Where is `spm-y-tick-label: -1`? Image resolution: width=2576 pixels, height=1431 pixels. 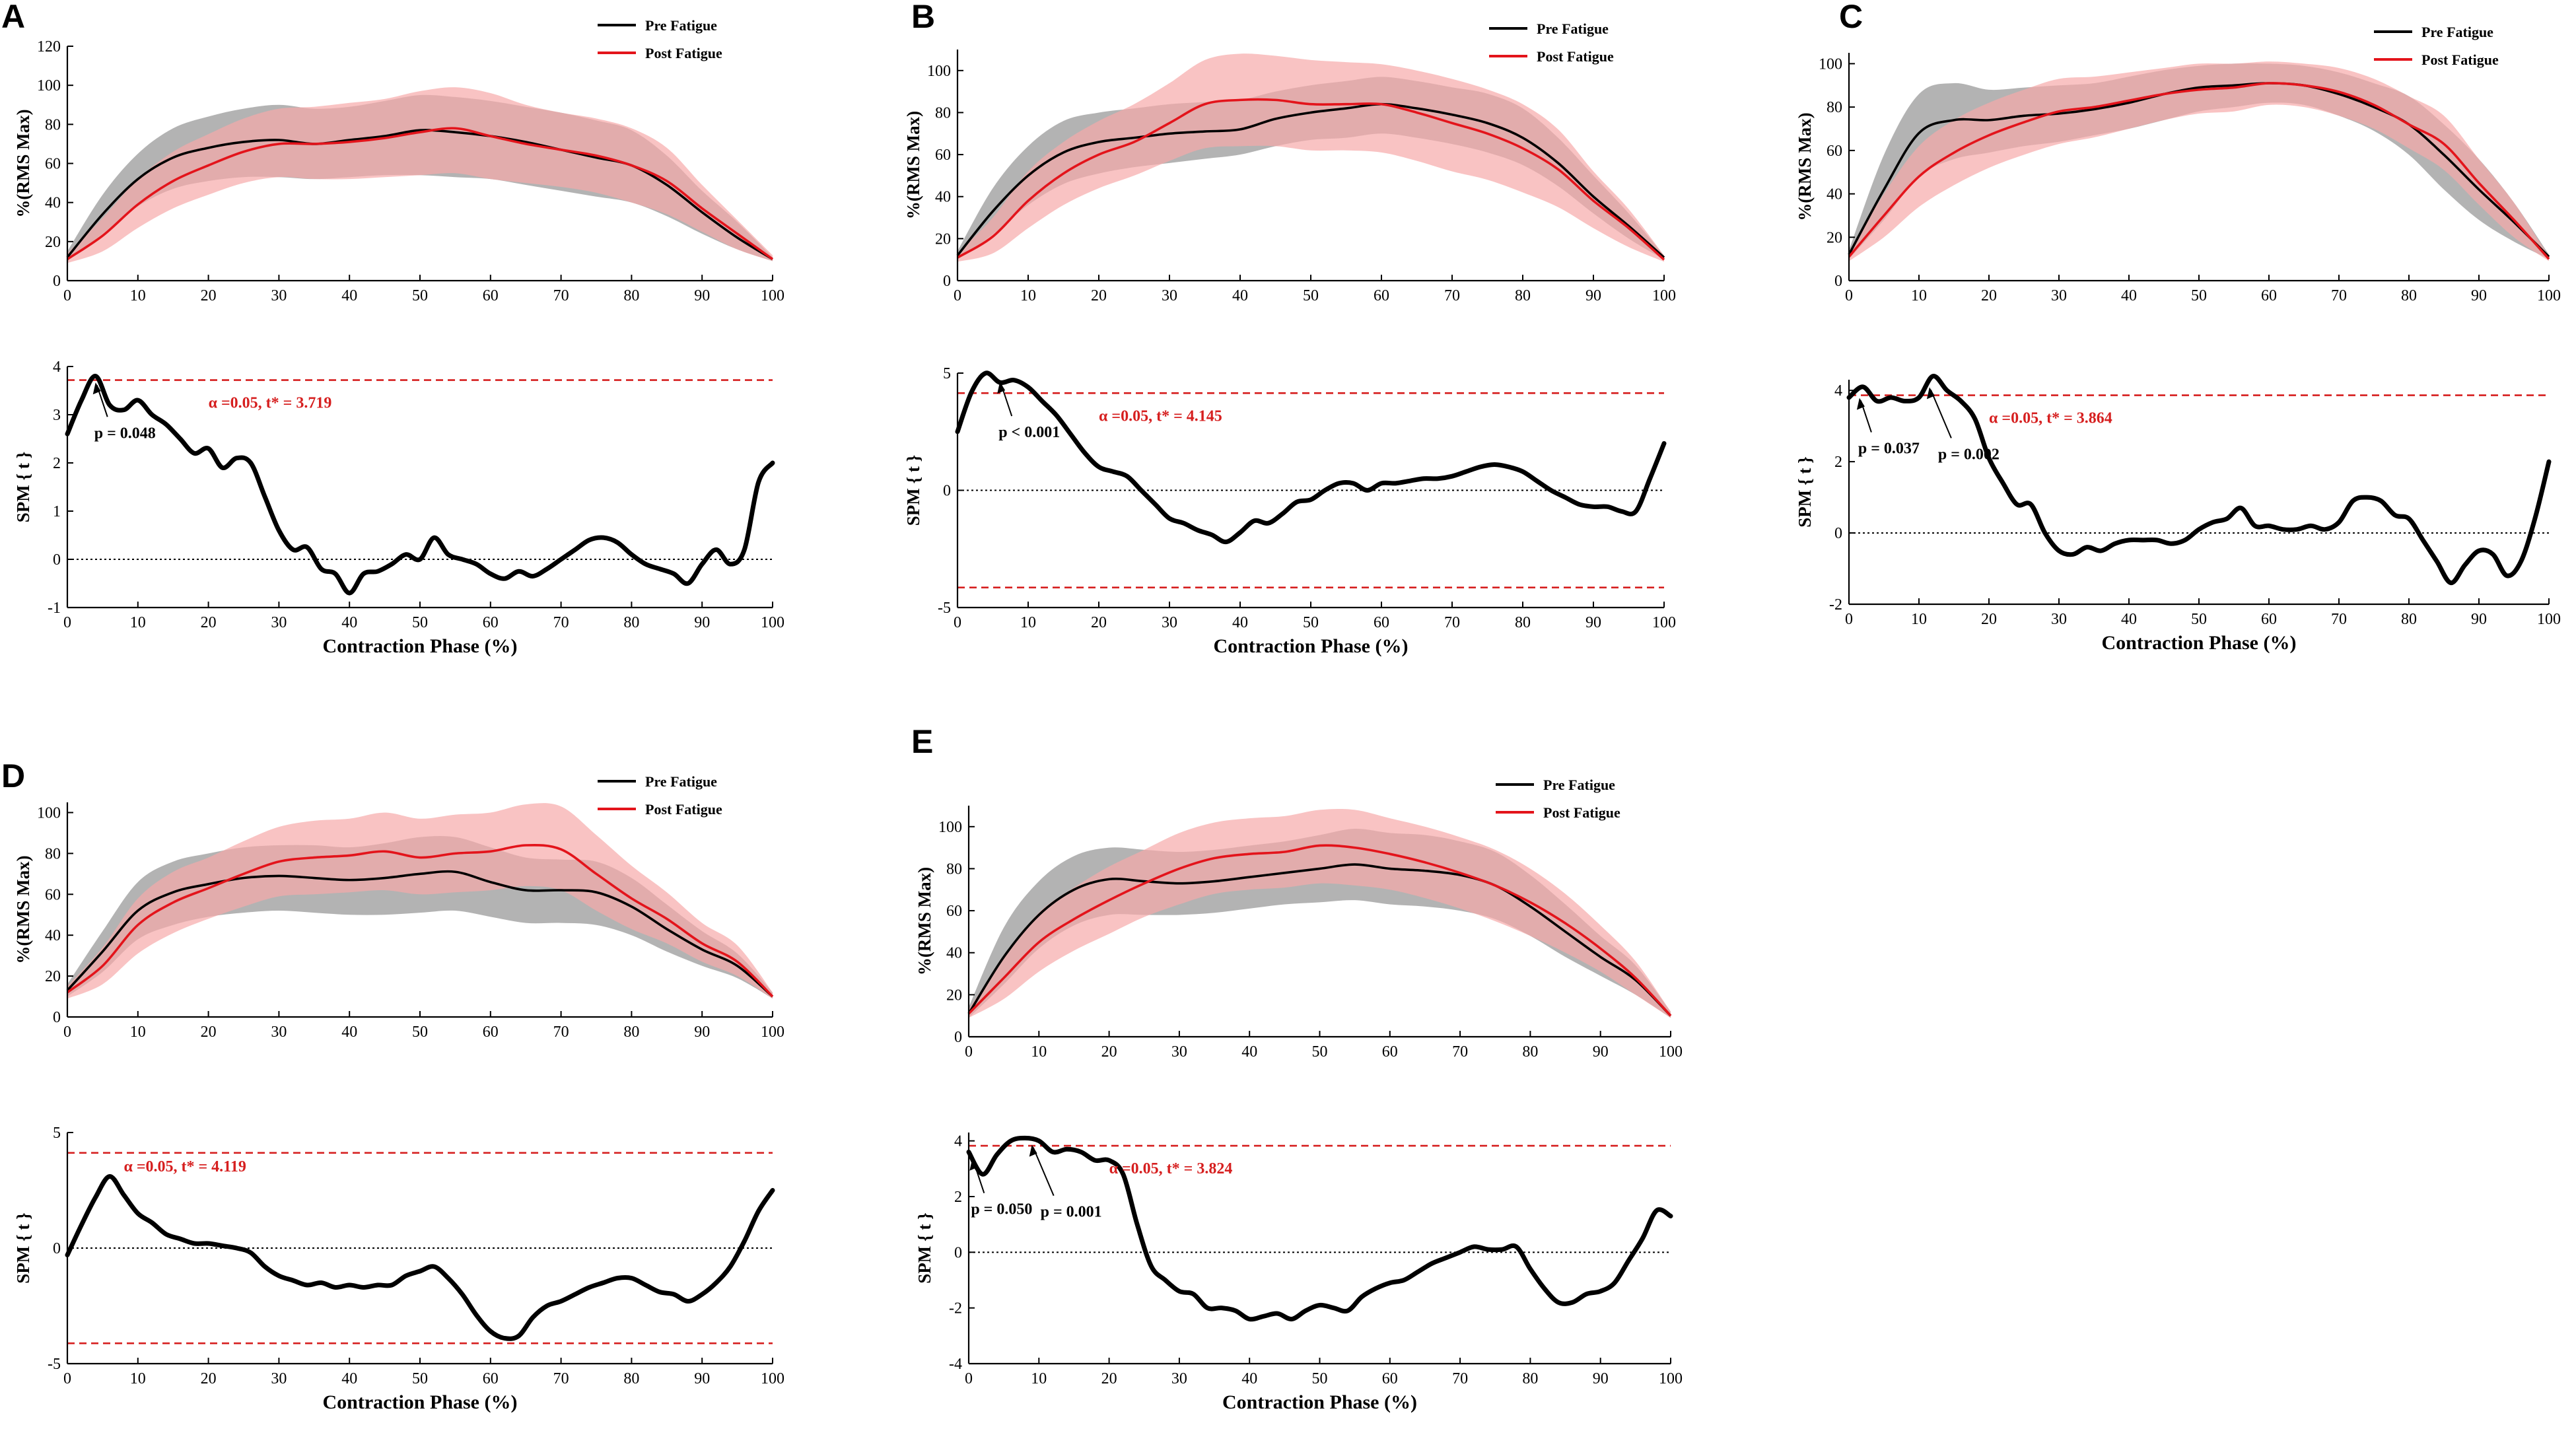
spm-y-tick-label: -1 is located at coordinates (55, 608).